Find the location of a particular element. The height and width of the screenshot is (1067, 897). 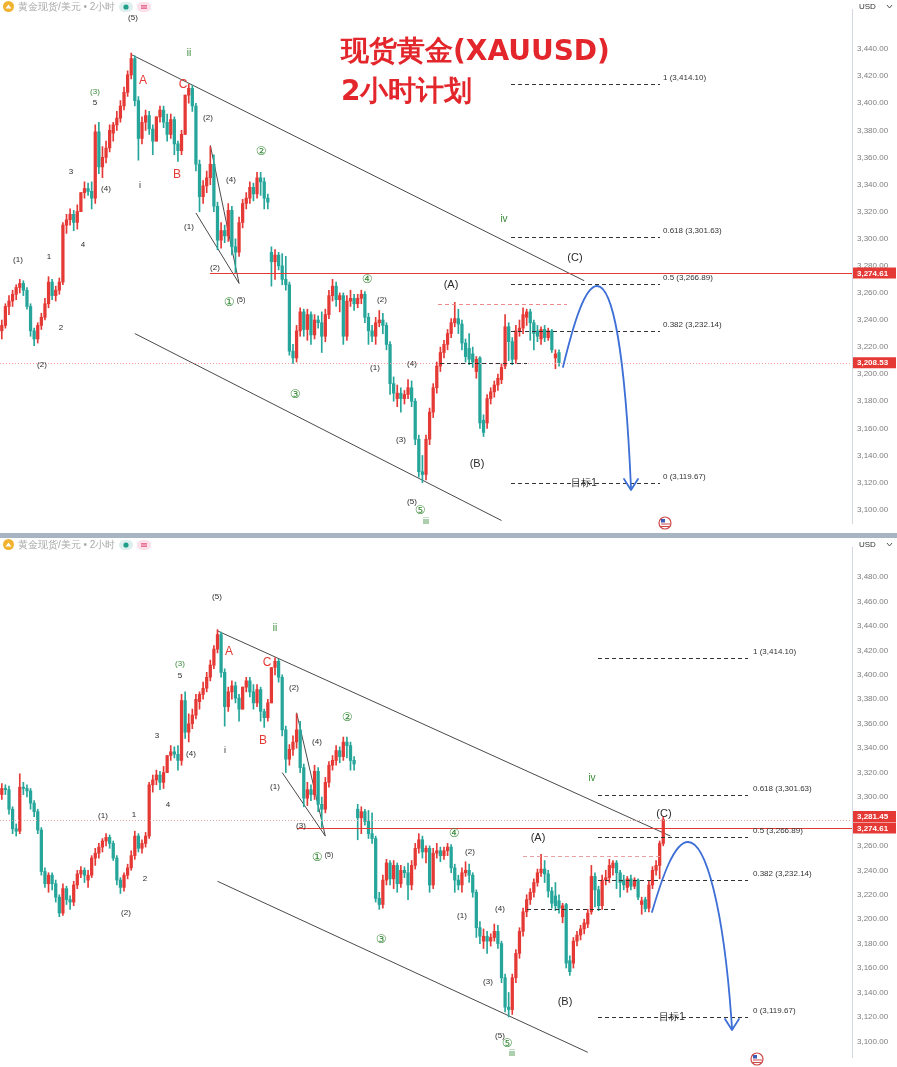

y-tick-label: 3,100.00 is located at coordinates (873, 509).